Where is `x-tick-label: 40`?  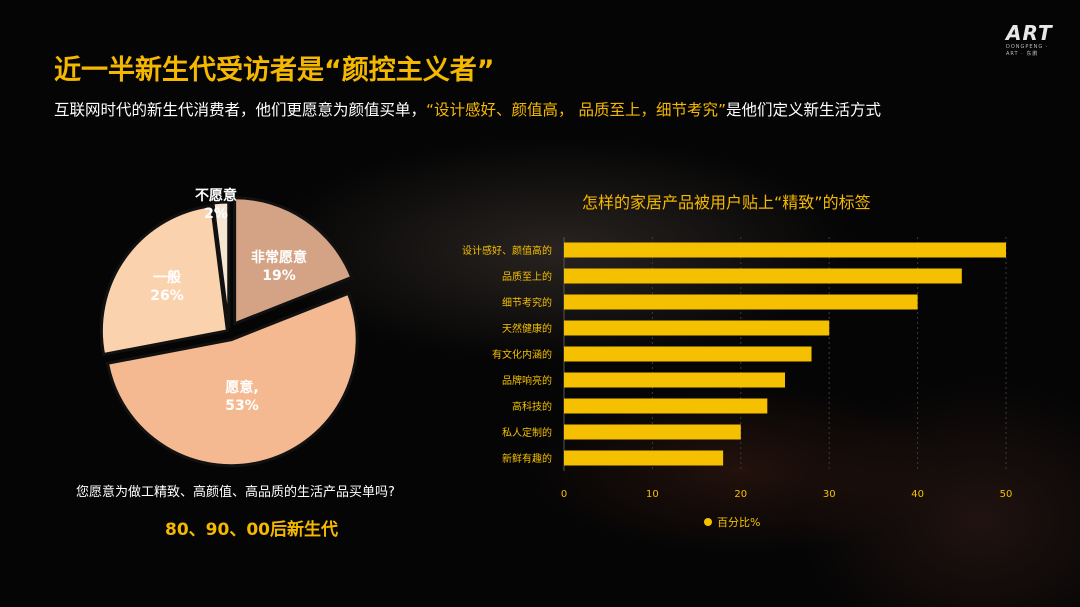 x-tick-label: 40 is located at coordinates (917, 494).